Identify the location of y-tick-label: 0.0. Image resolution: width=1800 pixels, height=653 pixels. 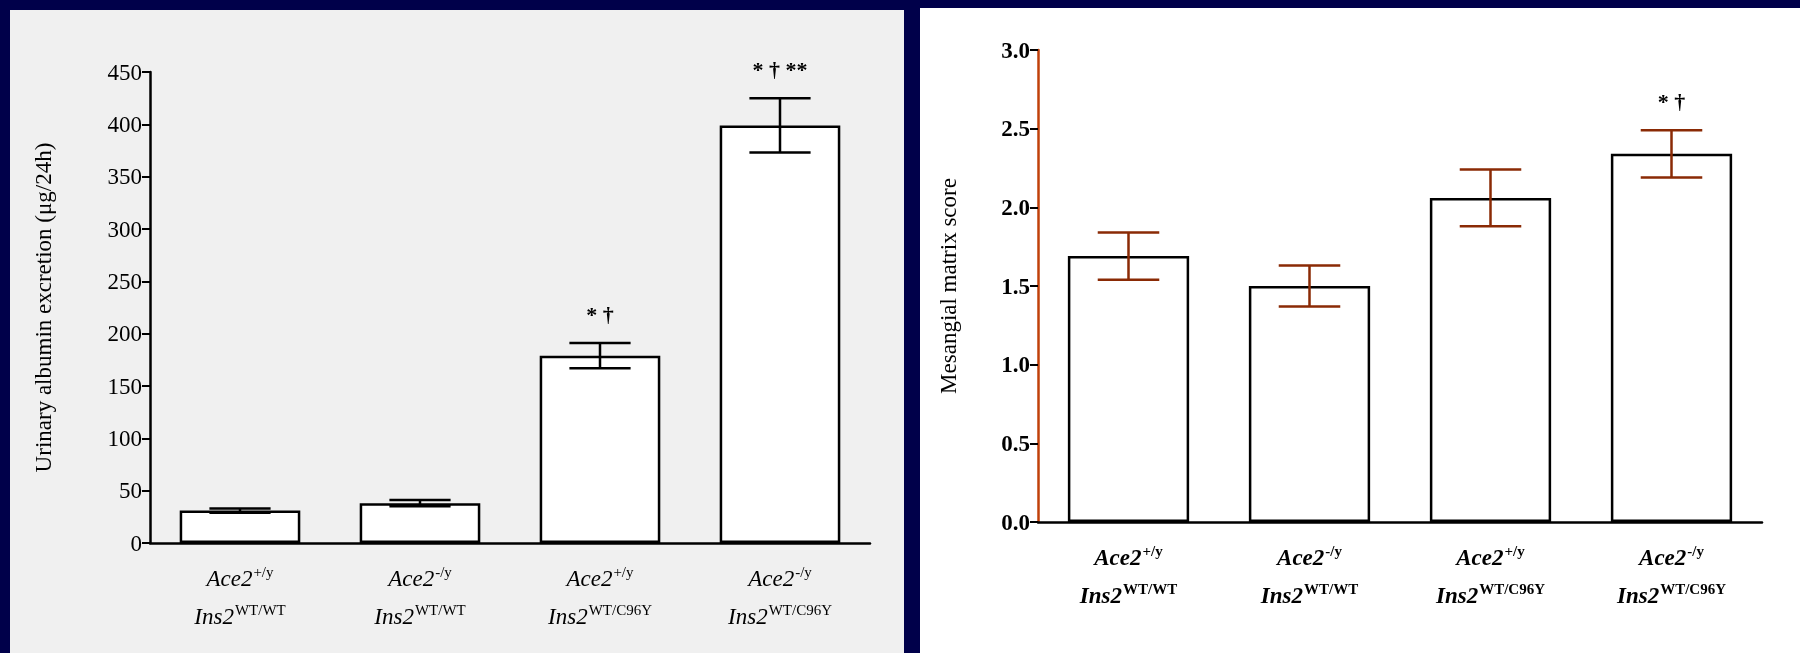
(1015, 522).